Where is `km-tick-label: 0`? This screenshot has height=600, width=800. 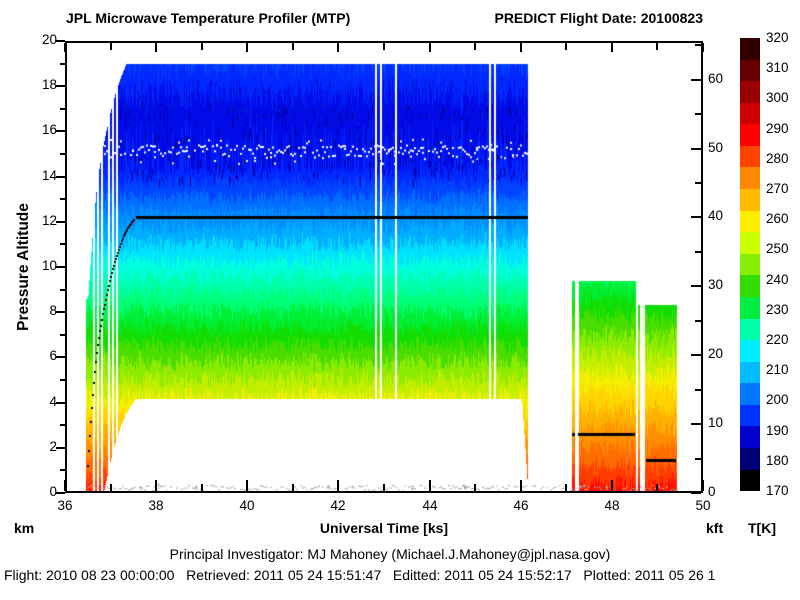 km-tick-label: 0 is located at coordinates (53, 491).